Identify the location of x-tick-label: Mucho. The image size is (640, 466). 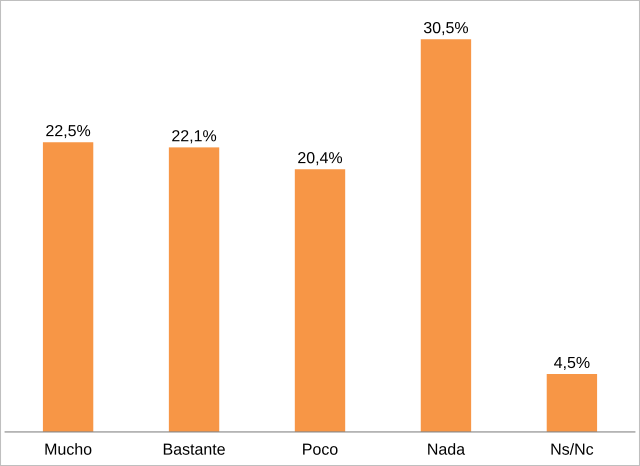
(68, 449).